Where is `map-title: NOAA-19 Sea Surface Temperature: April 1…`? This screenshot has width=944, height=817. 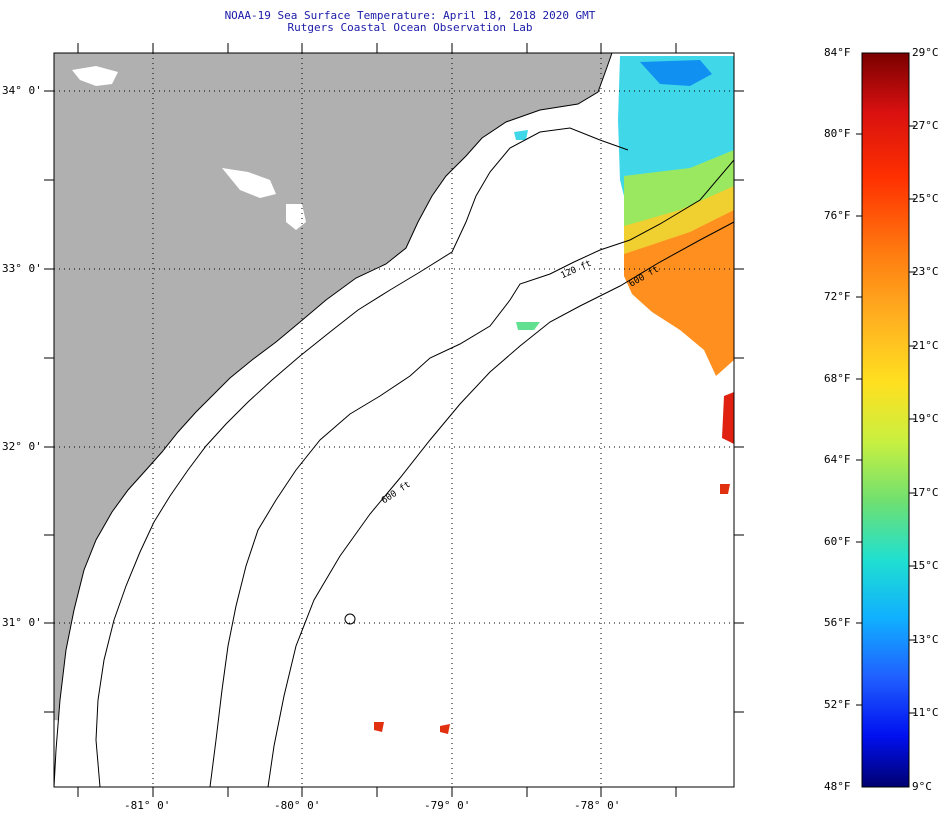 map-title: NOAA-19 Sea Surface Temperature: April 1… is located at coordinates (410, 15).